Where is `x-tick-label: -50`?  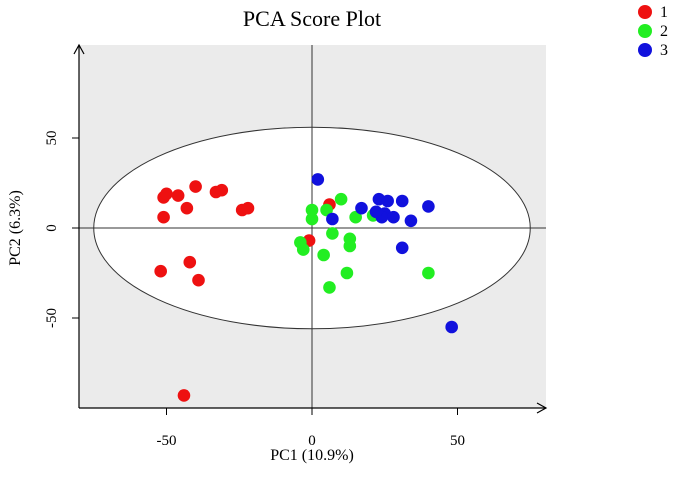 x-tick-label: -50 is located at coordinates (167, 441).